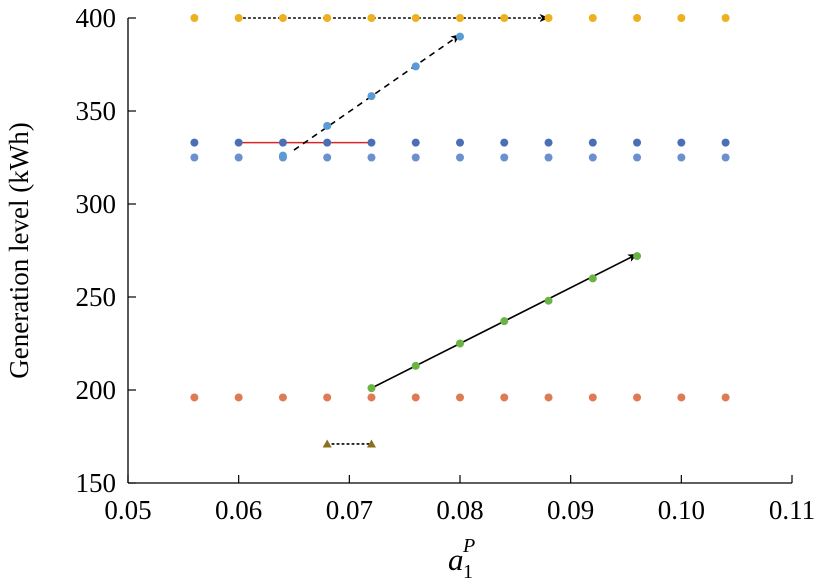  I want to click on y-axis-ticks: 150 200 250 300 350 400, so click(106, 250).